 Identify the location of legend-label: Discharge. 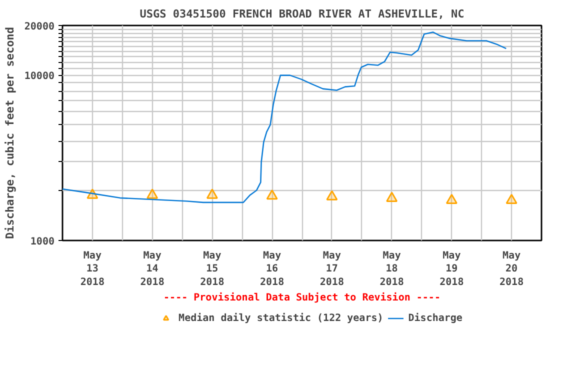
(435, 318).